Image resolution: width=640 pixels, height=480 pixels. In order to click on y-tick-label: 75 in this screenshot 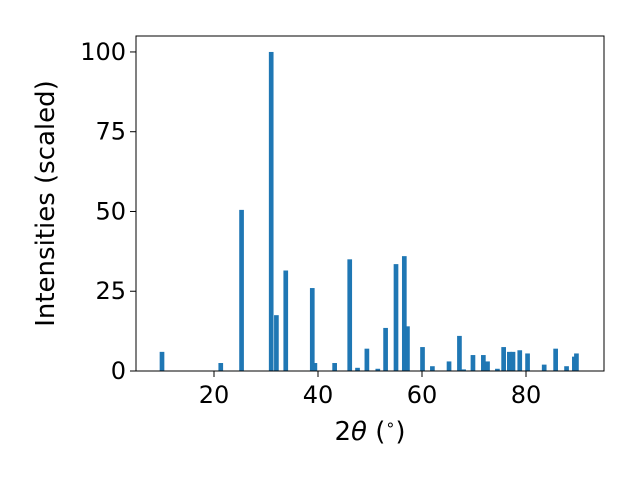, I will do `click(110, 132)`.